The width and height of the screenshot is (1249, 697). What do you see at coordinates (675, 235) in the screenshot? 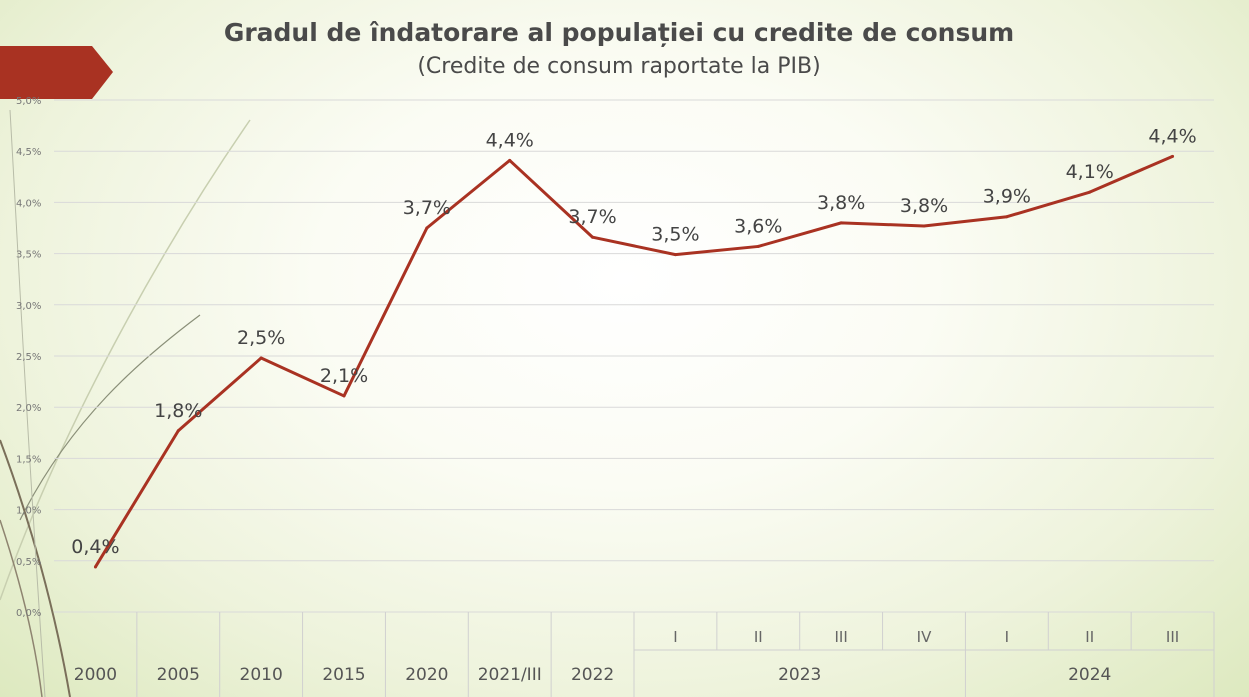
I see `data-label: 3,5%` at bounding box center [675, 235].